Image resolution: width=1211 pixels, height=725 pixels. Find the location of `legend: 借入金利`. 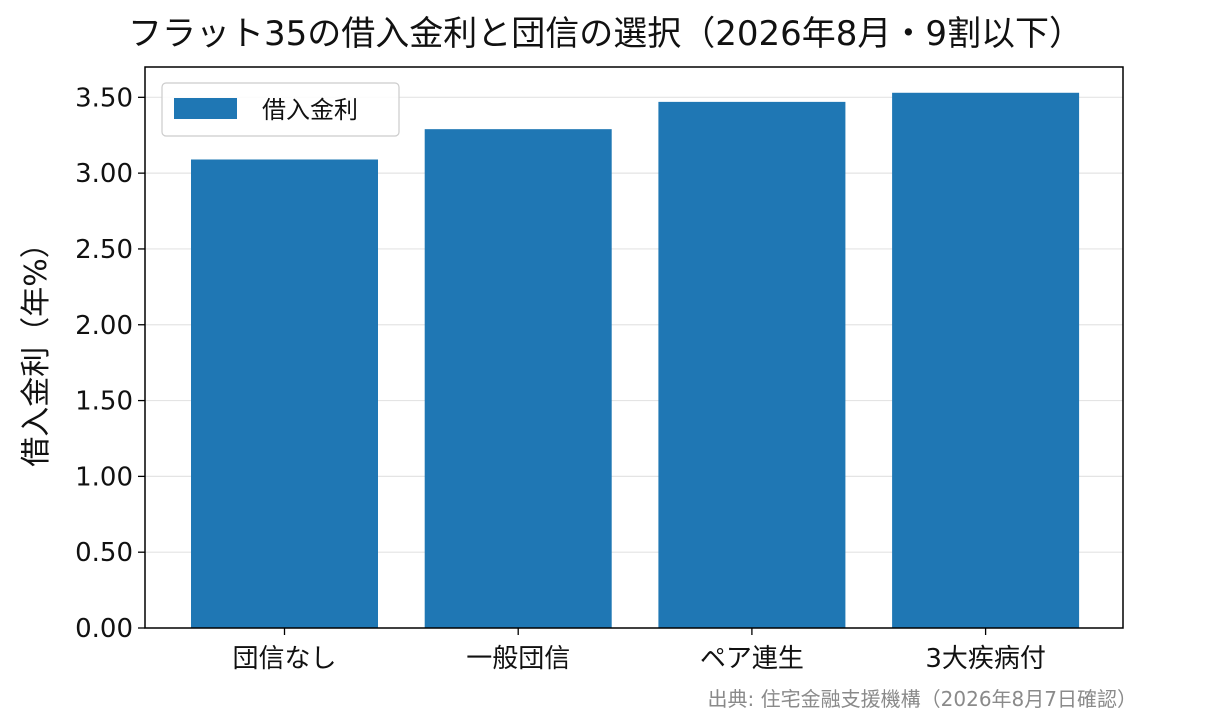

legend: 借入金利 is located at coordinates (280, 109).